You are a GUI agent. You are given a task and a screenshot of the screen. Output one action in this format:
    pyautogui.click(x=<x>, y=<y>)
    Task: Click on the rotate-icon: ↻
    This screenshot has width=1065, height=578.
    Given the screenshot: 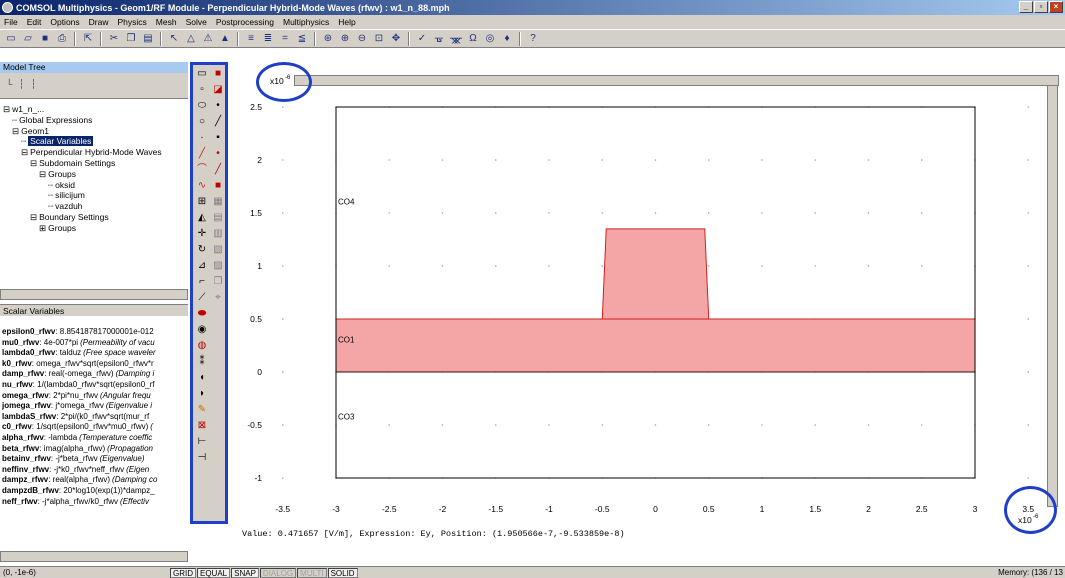 What is the action you would take?
    pyautogui.click(x=202, y=249)
    